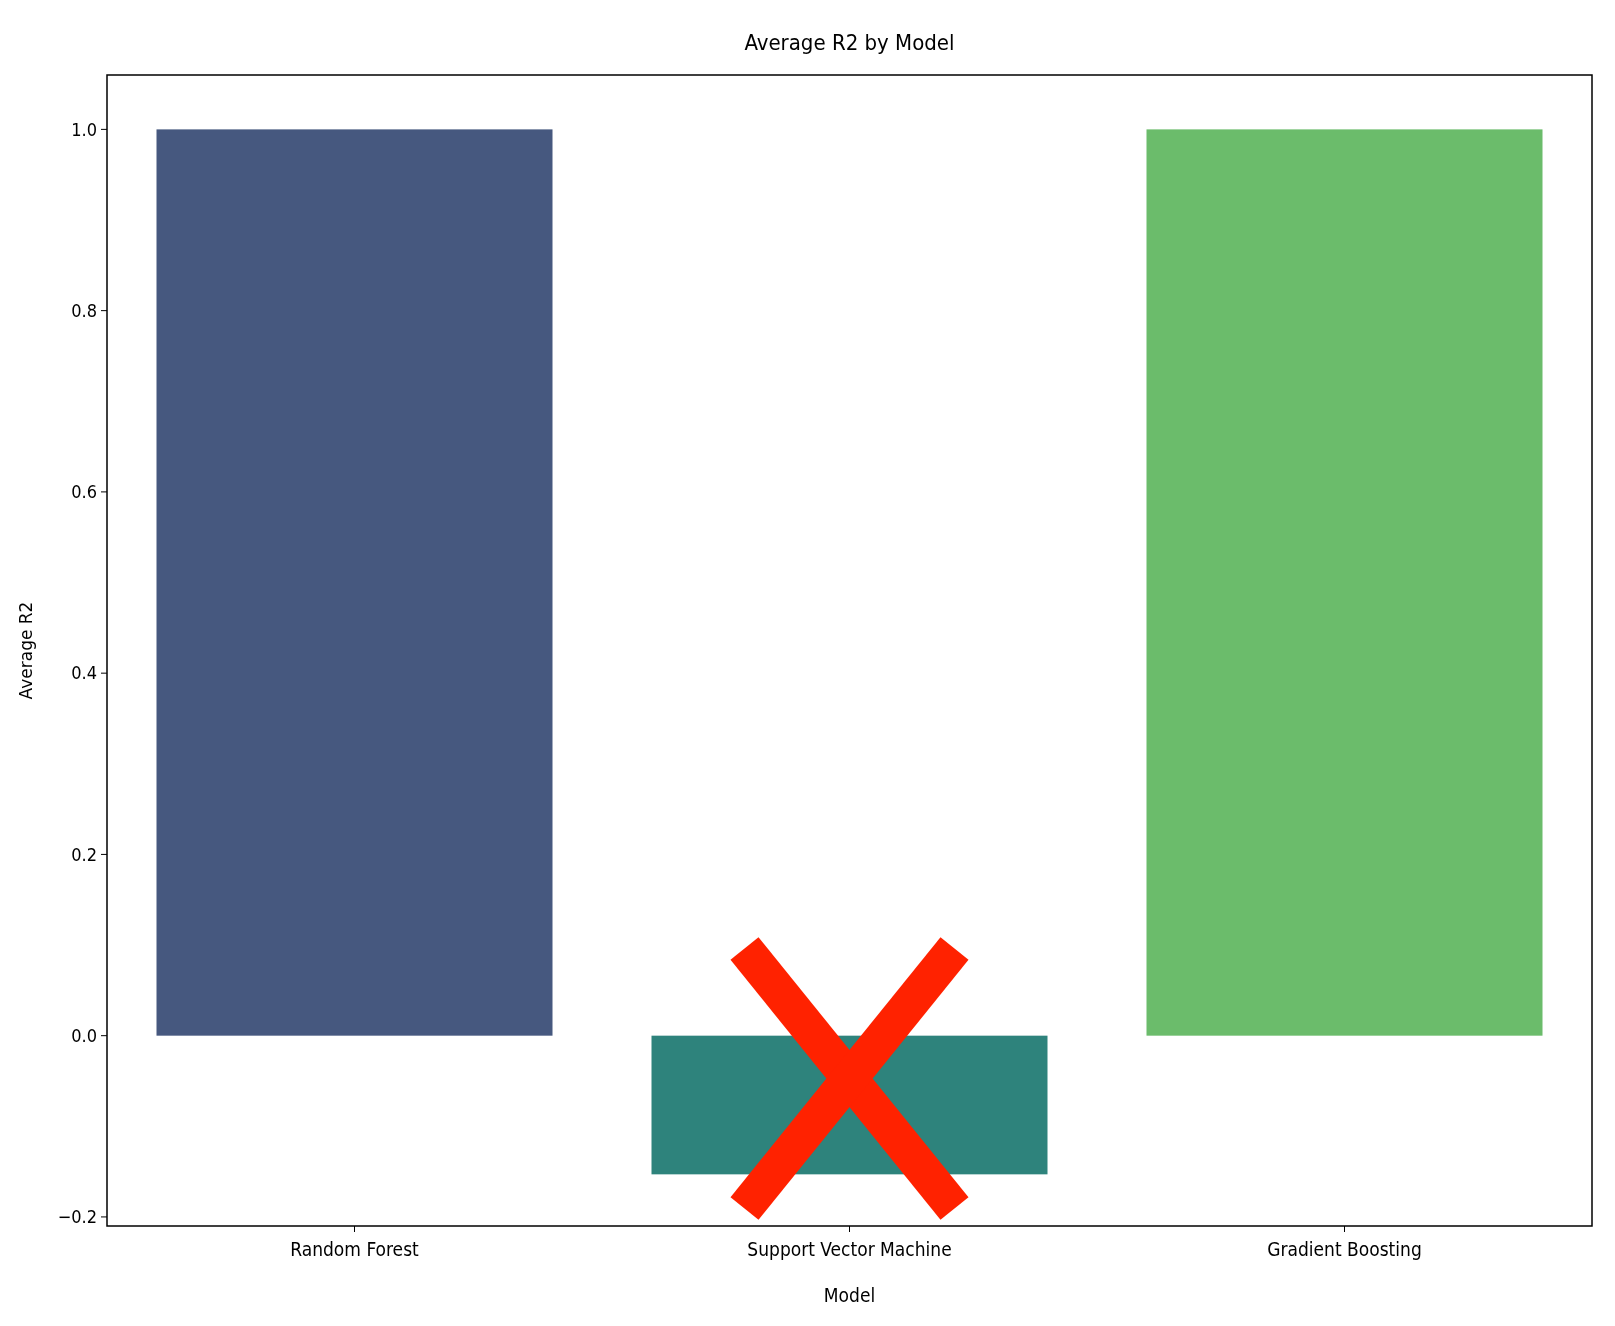  What do you see at coordinates (84, 854) in the screenshot?
I see `y-tick-label: 0.2` at bounding box center [84, 854].